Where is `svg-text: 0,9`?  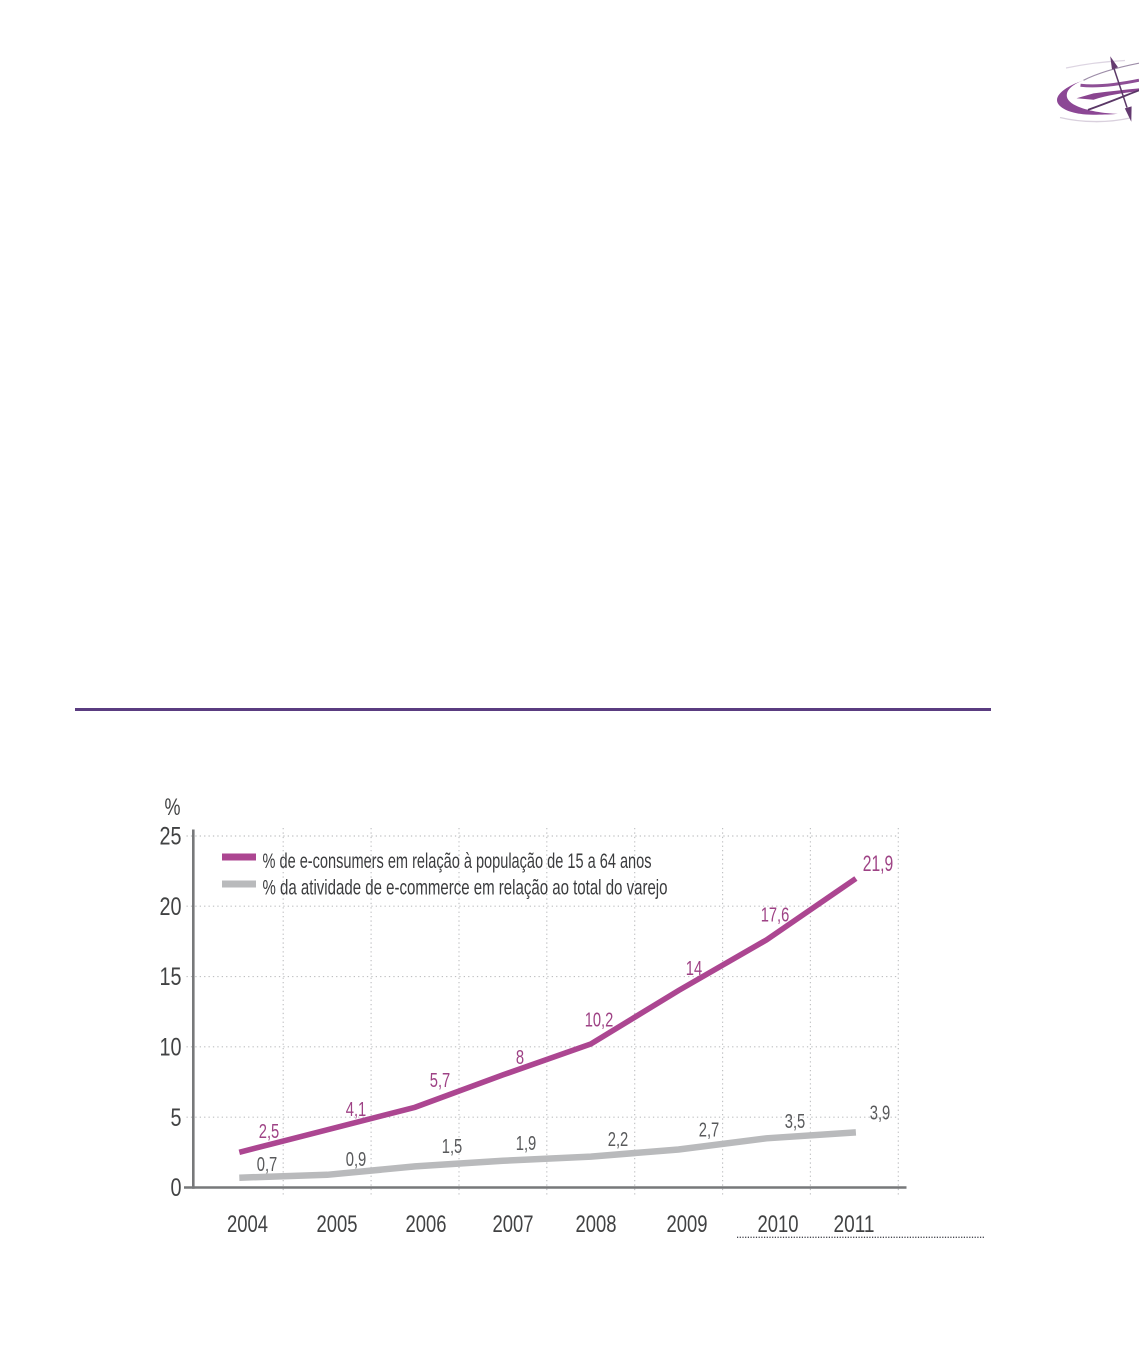
svg-text: 0,9 is located at coordinates (356, 1160).